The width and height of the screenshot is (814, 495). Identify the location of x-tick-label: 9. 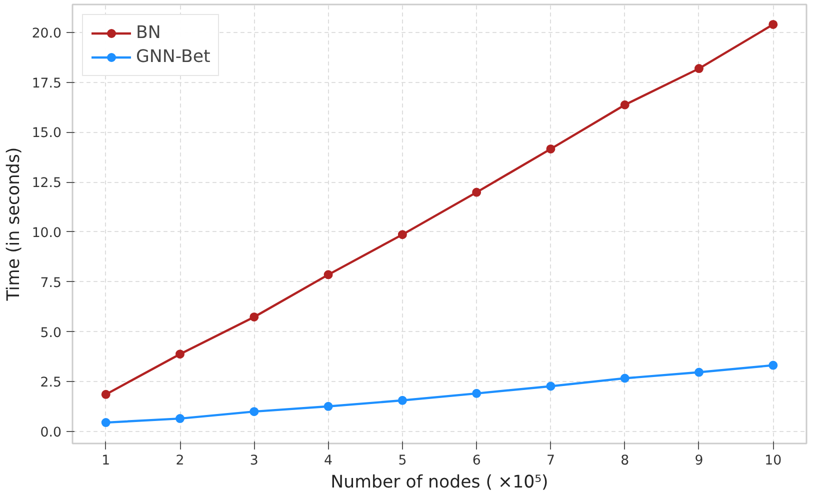
(699, 461).